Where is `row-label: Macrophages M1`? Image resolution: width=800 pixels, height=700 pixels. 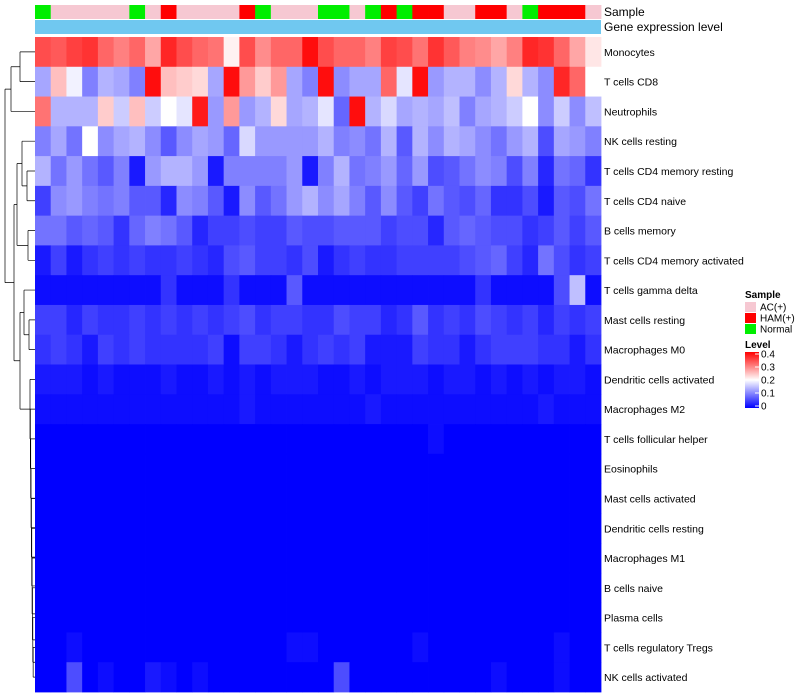 row-label: Macrophages M1 is located at coordinates (644, 559).